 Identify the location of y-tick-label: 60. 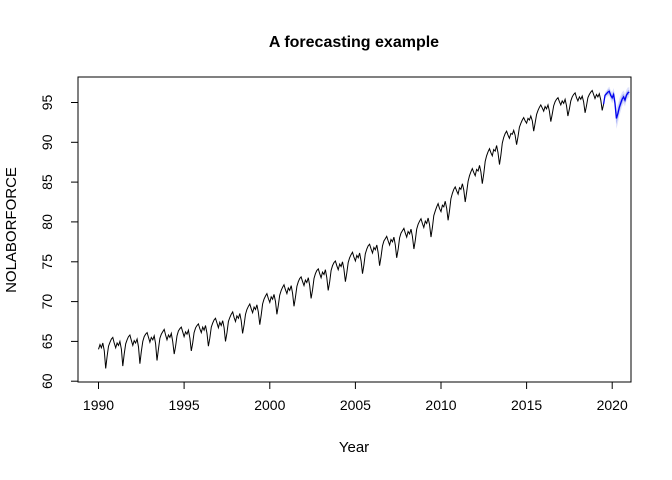
(47, 381).